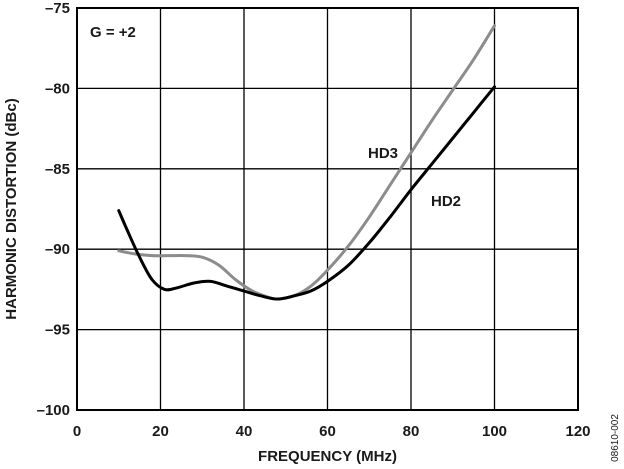 This screenshot has height=469, width=624. Describe the element at coordinates (615, 438) in the screenshot. I see `figure-id: 08610-002` at that location.